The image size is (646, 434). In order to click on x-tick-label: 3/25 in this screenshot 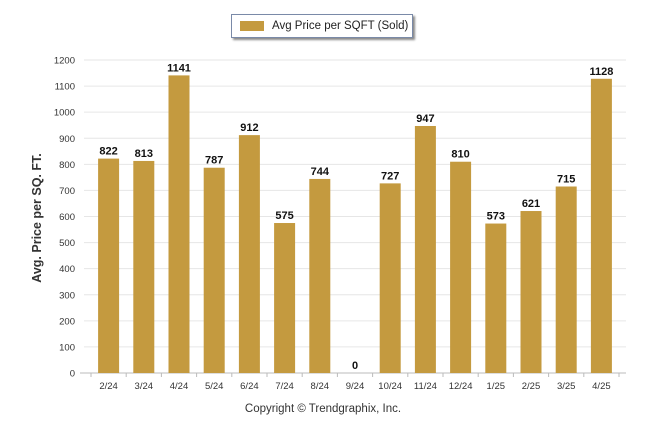, I will do `click(566, 386)`.